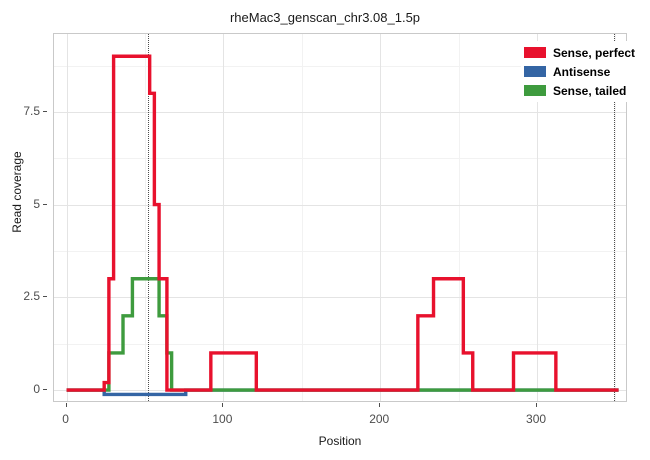 Image resolution: width=650 pixels, height=460 pixels. What do you see at coordinates (340, 418) in the screenshot?
I see `x-axis: 0 100 200 300` at bounding box center [340, 418].